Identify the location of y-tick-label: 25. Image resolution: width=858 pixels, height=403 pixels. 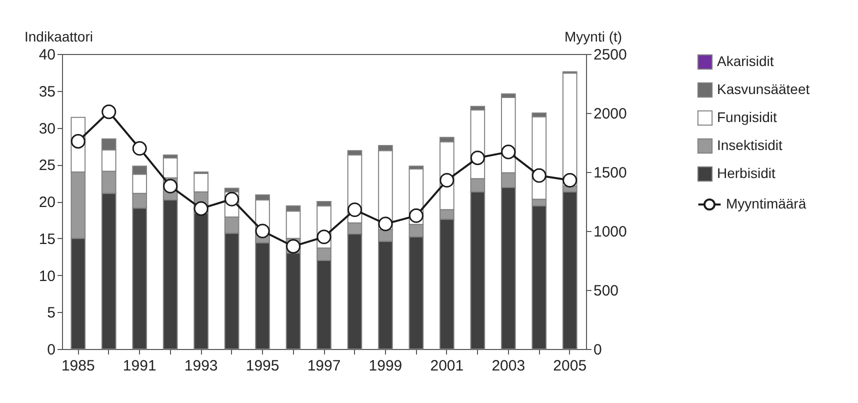
(47, 165).